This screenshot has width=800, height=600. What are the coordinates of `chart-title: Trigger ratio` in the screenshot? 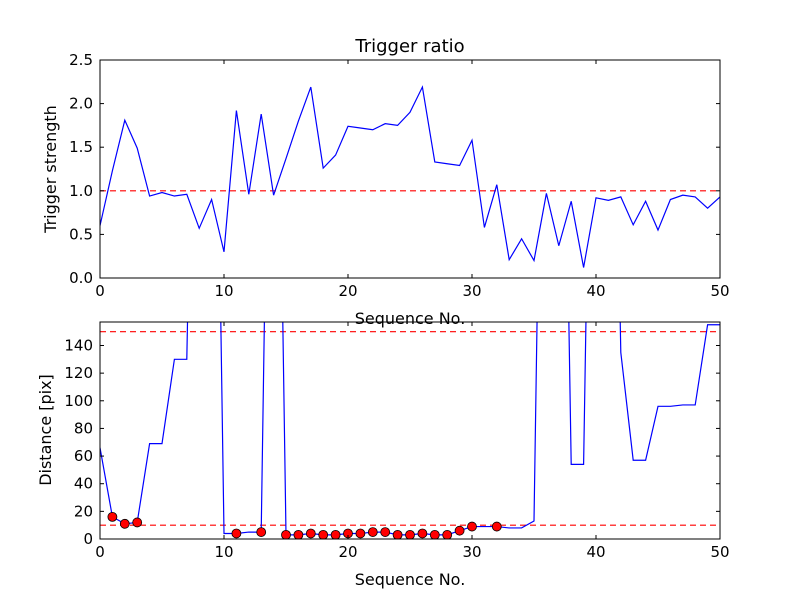 It's located at (409, 46).